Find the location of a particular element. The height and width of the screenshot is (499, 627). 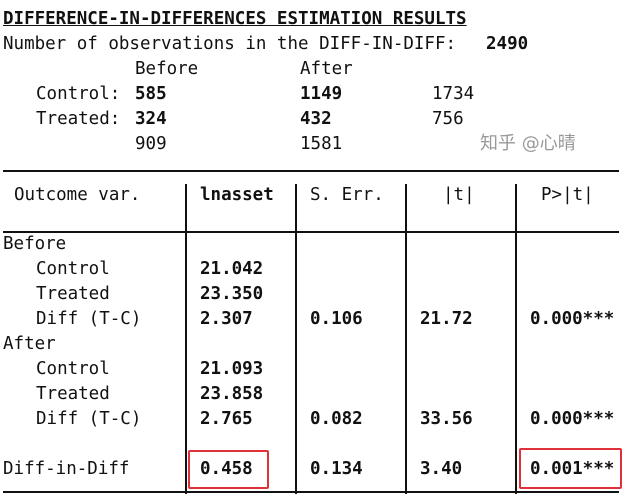

total-after-count: 1581 is located at coordinates (321, 144).